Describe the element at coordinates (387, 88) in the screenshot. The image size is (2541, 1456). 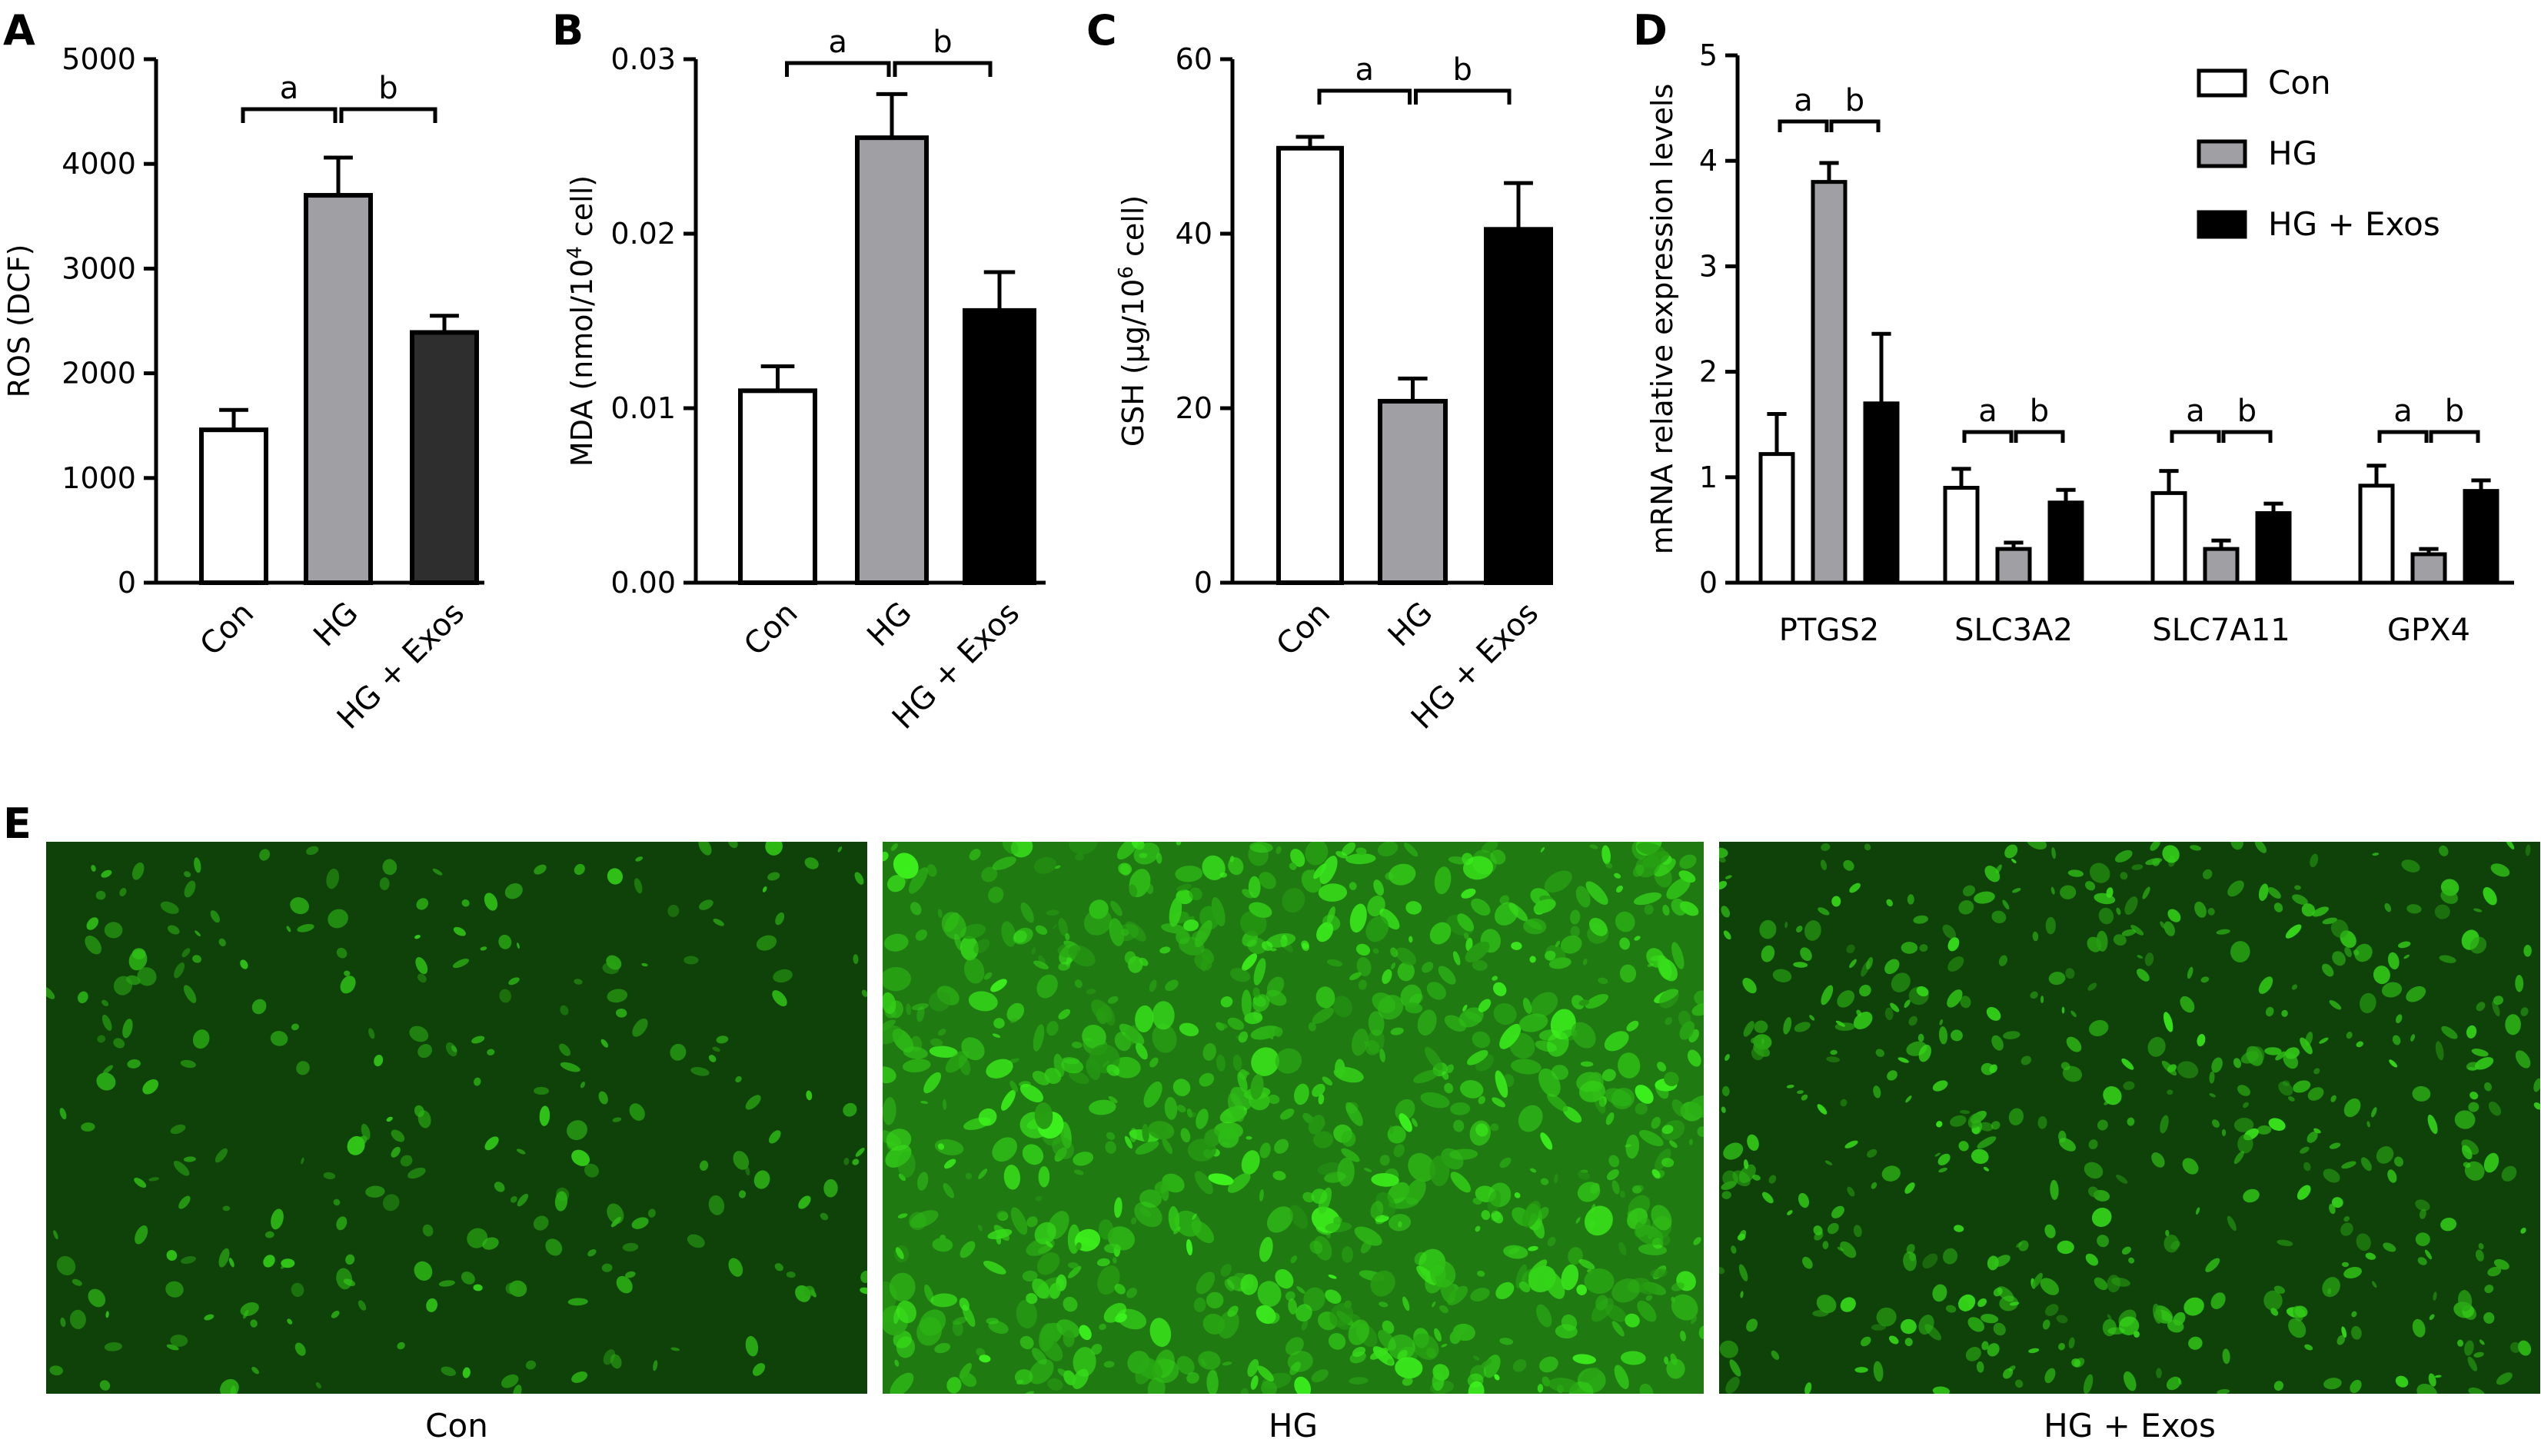
I see `significance-label: b` at that location.